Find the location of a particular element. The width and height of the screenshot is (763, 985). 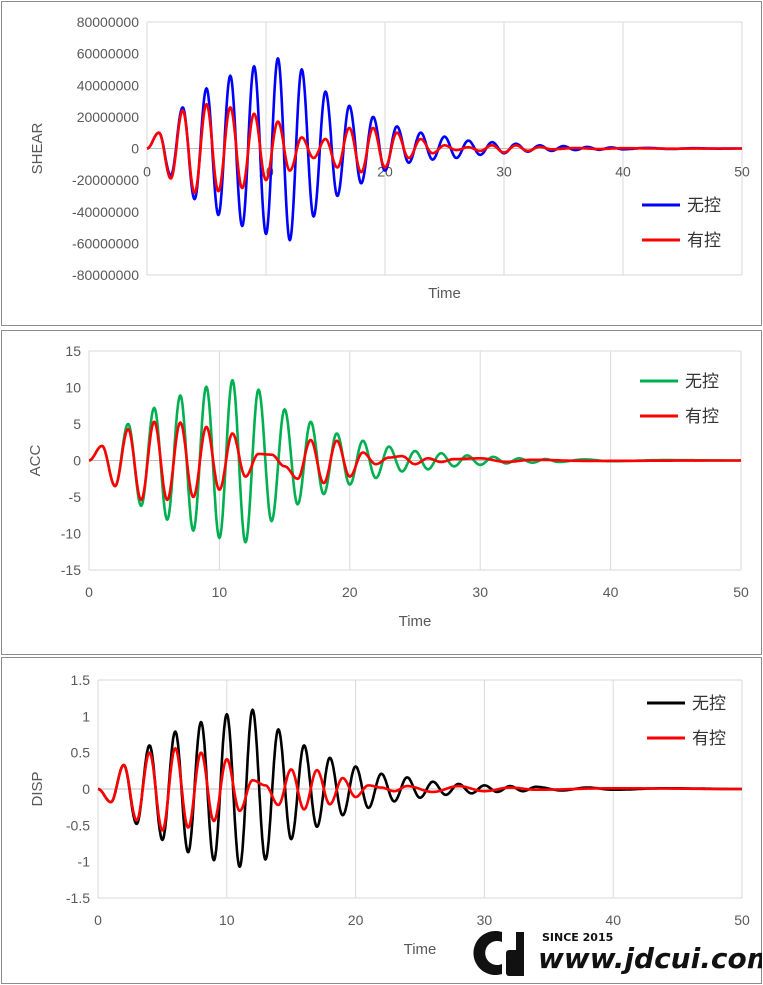

y-tick-label: -10 is located at coordinates (71, 534).